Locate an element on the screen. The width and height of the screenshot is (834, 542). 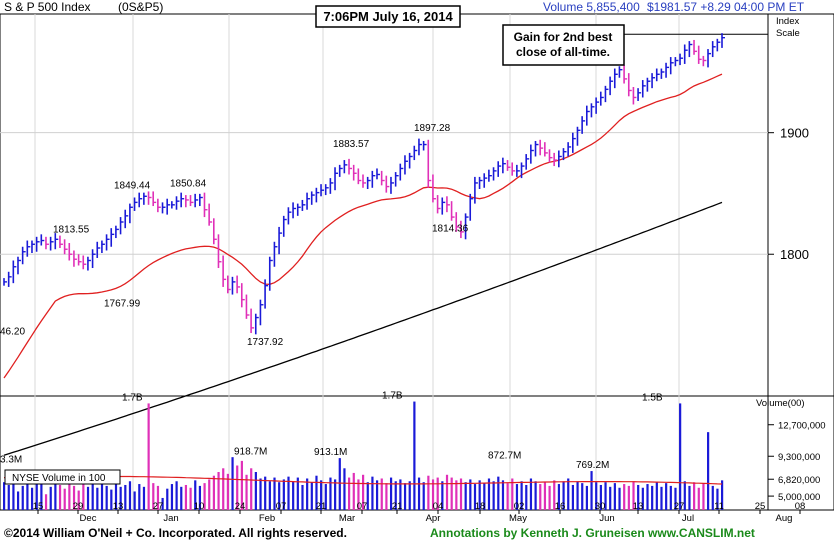
x-day-label: 13 is located at coordinates (118, 506).